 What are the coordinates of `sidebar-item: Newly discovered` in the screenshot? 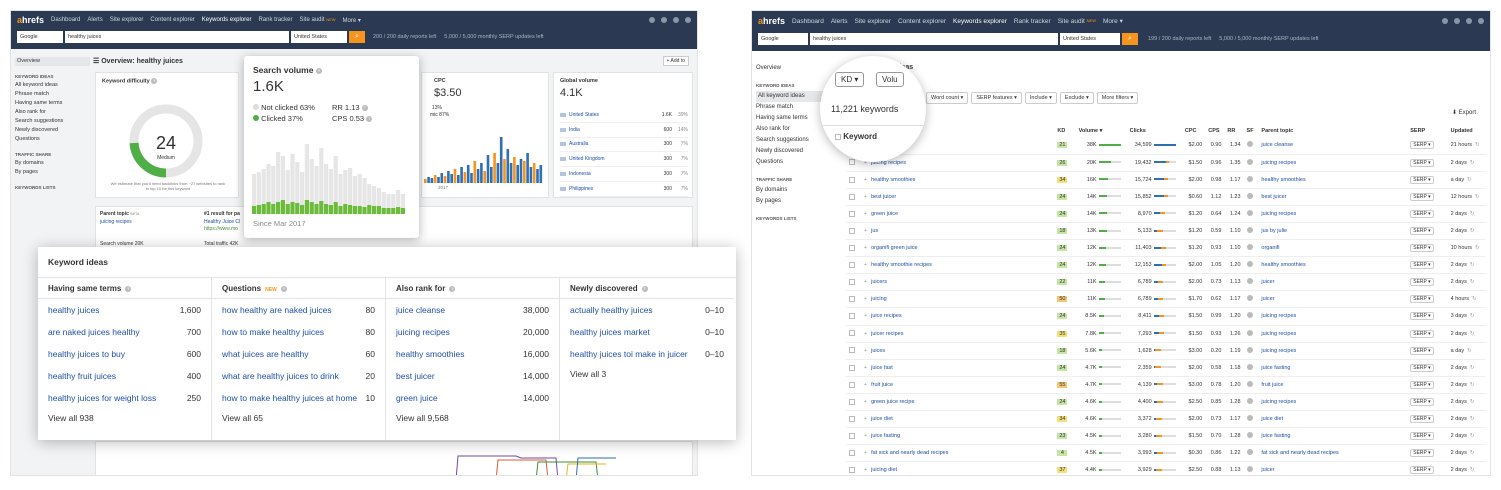 It's located at (37, 130).